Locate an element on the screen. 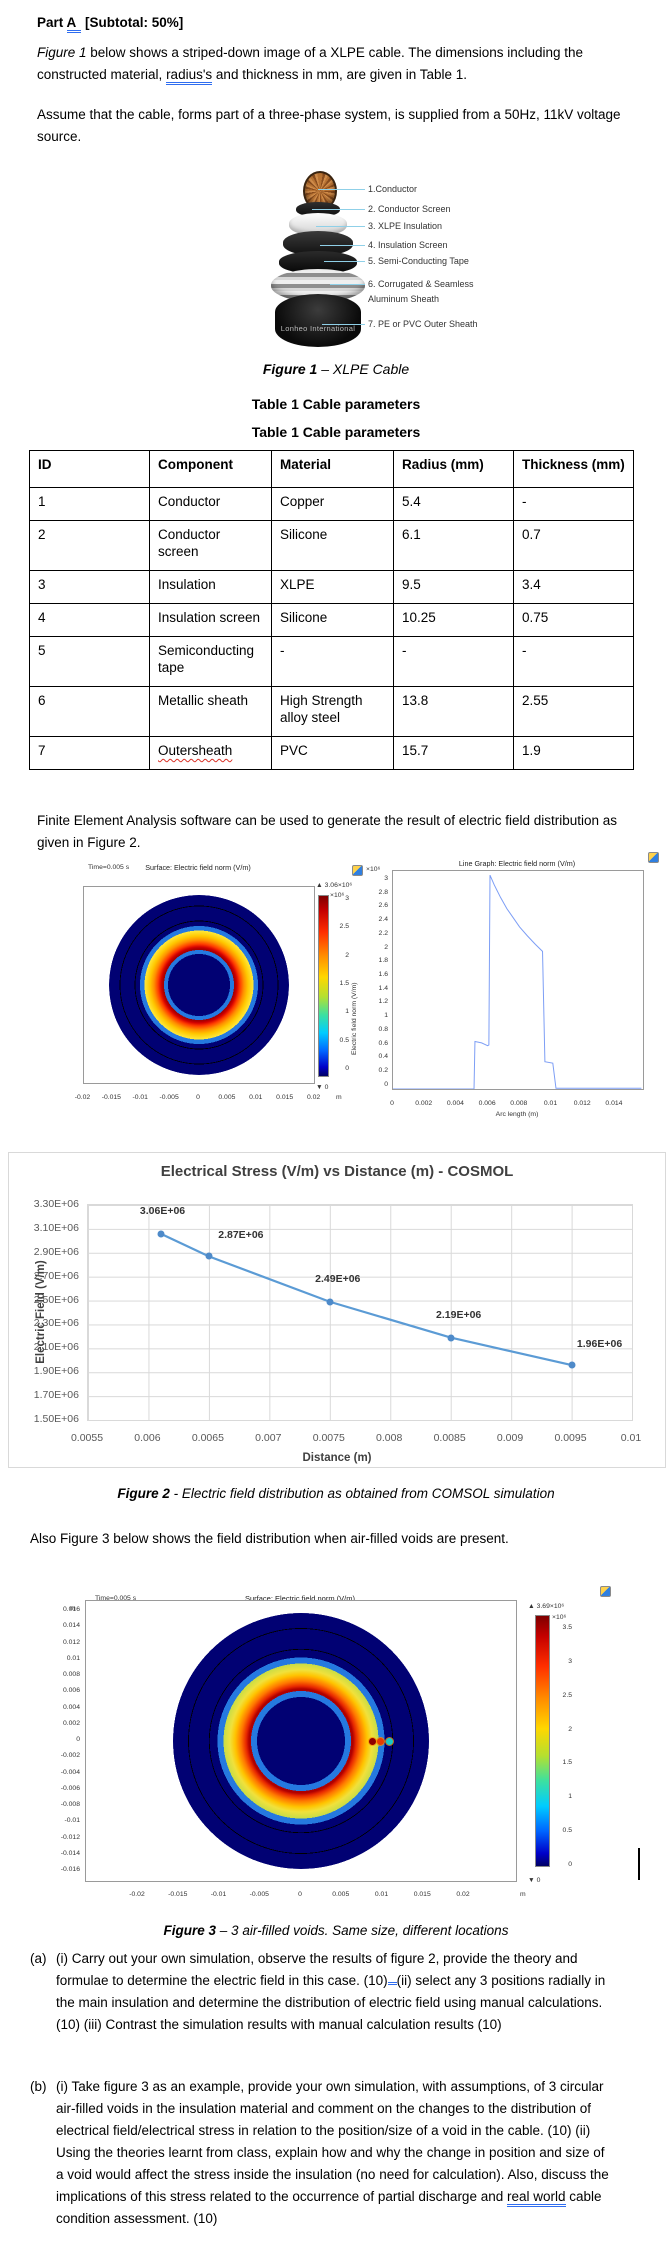 The height and width of the screenshot is (2248, 672). heading-post: [Subtotal: 50%] is located at coordinates (132, 22).